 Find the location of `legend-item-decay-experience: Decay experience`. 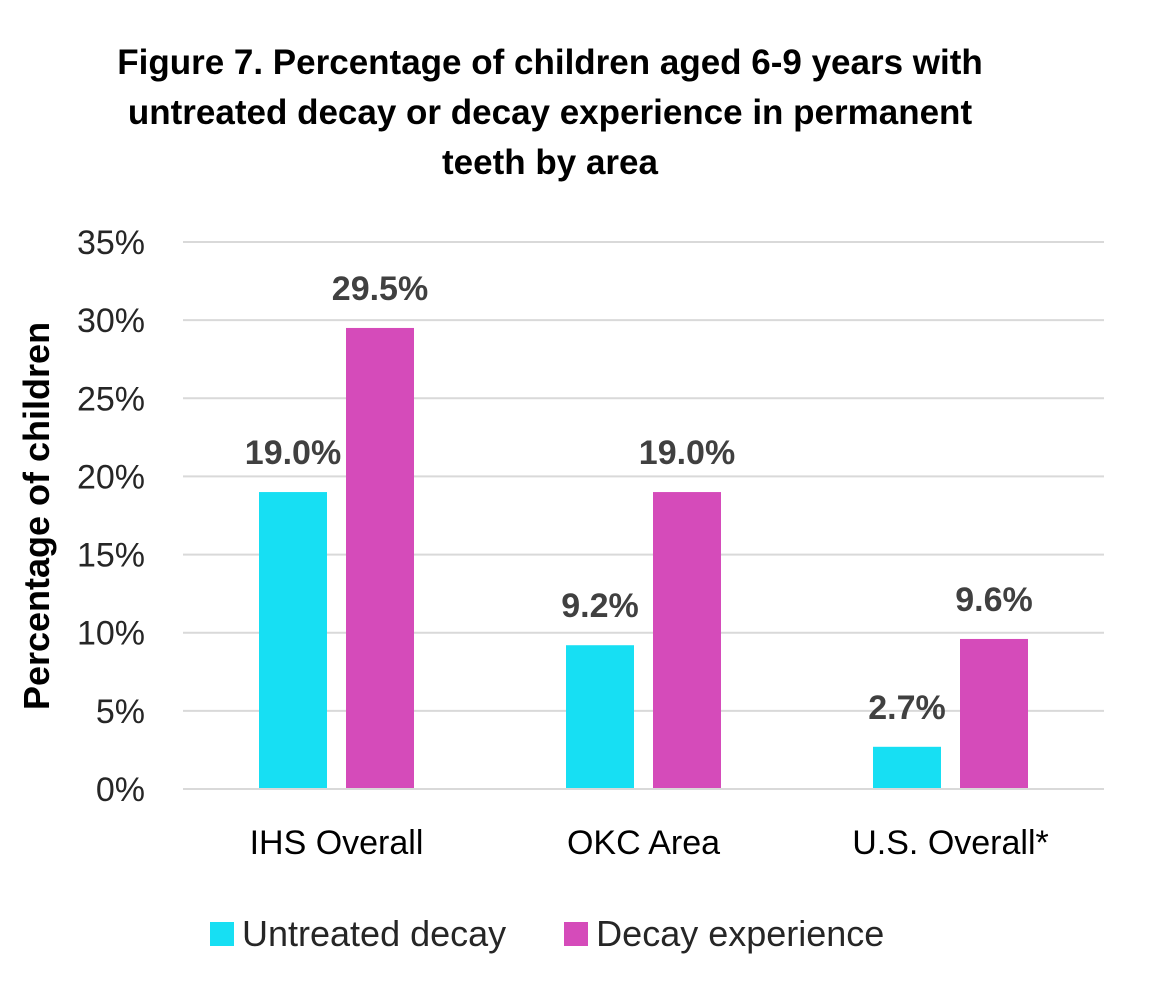

legend-item-decay-experience: Decay experience is located at coordinates (724, 934).